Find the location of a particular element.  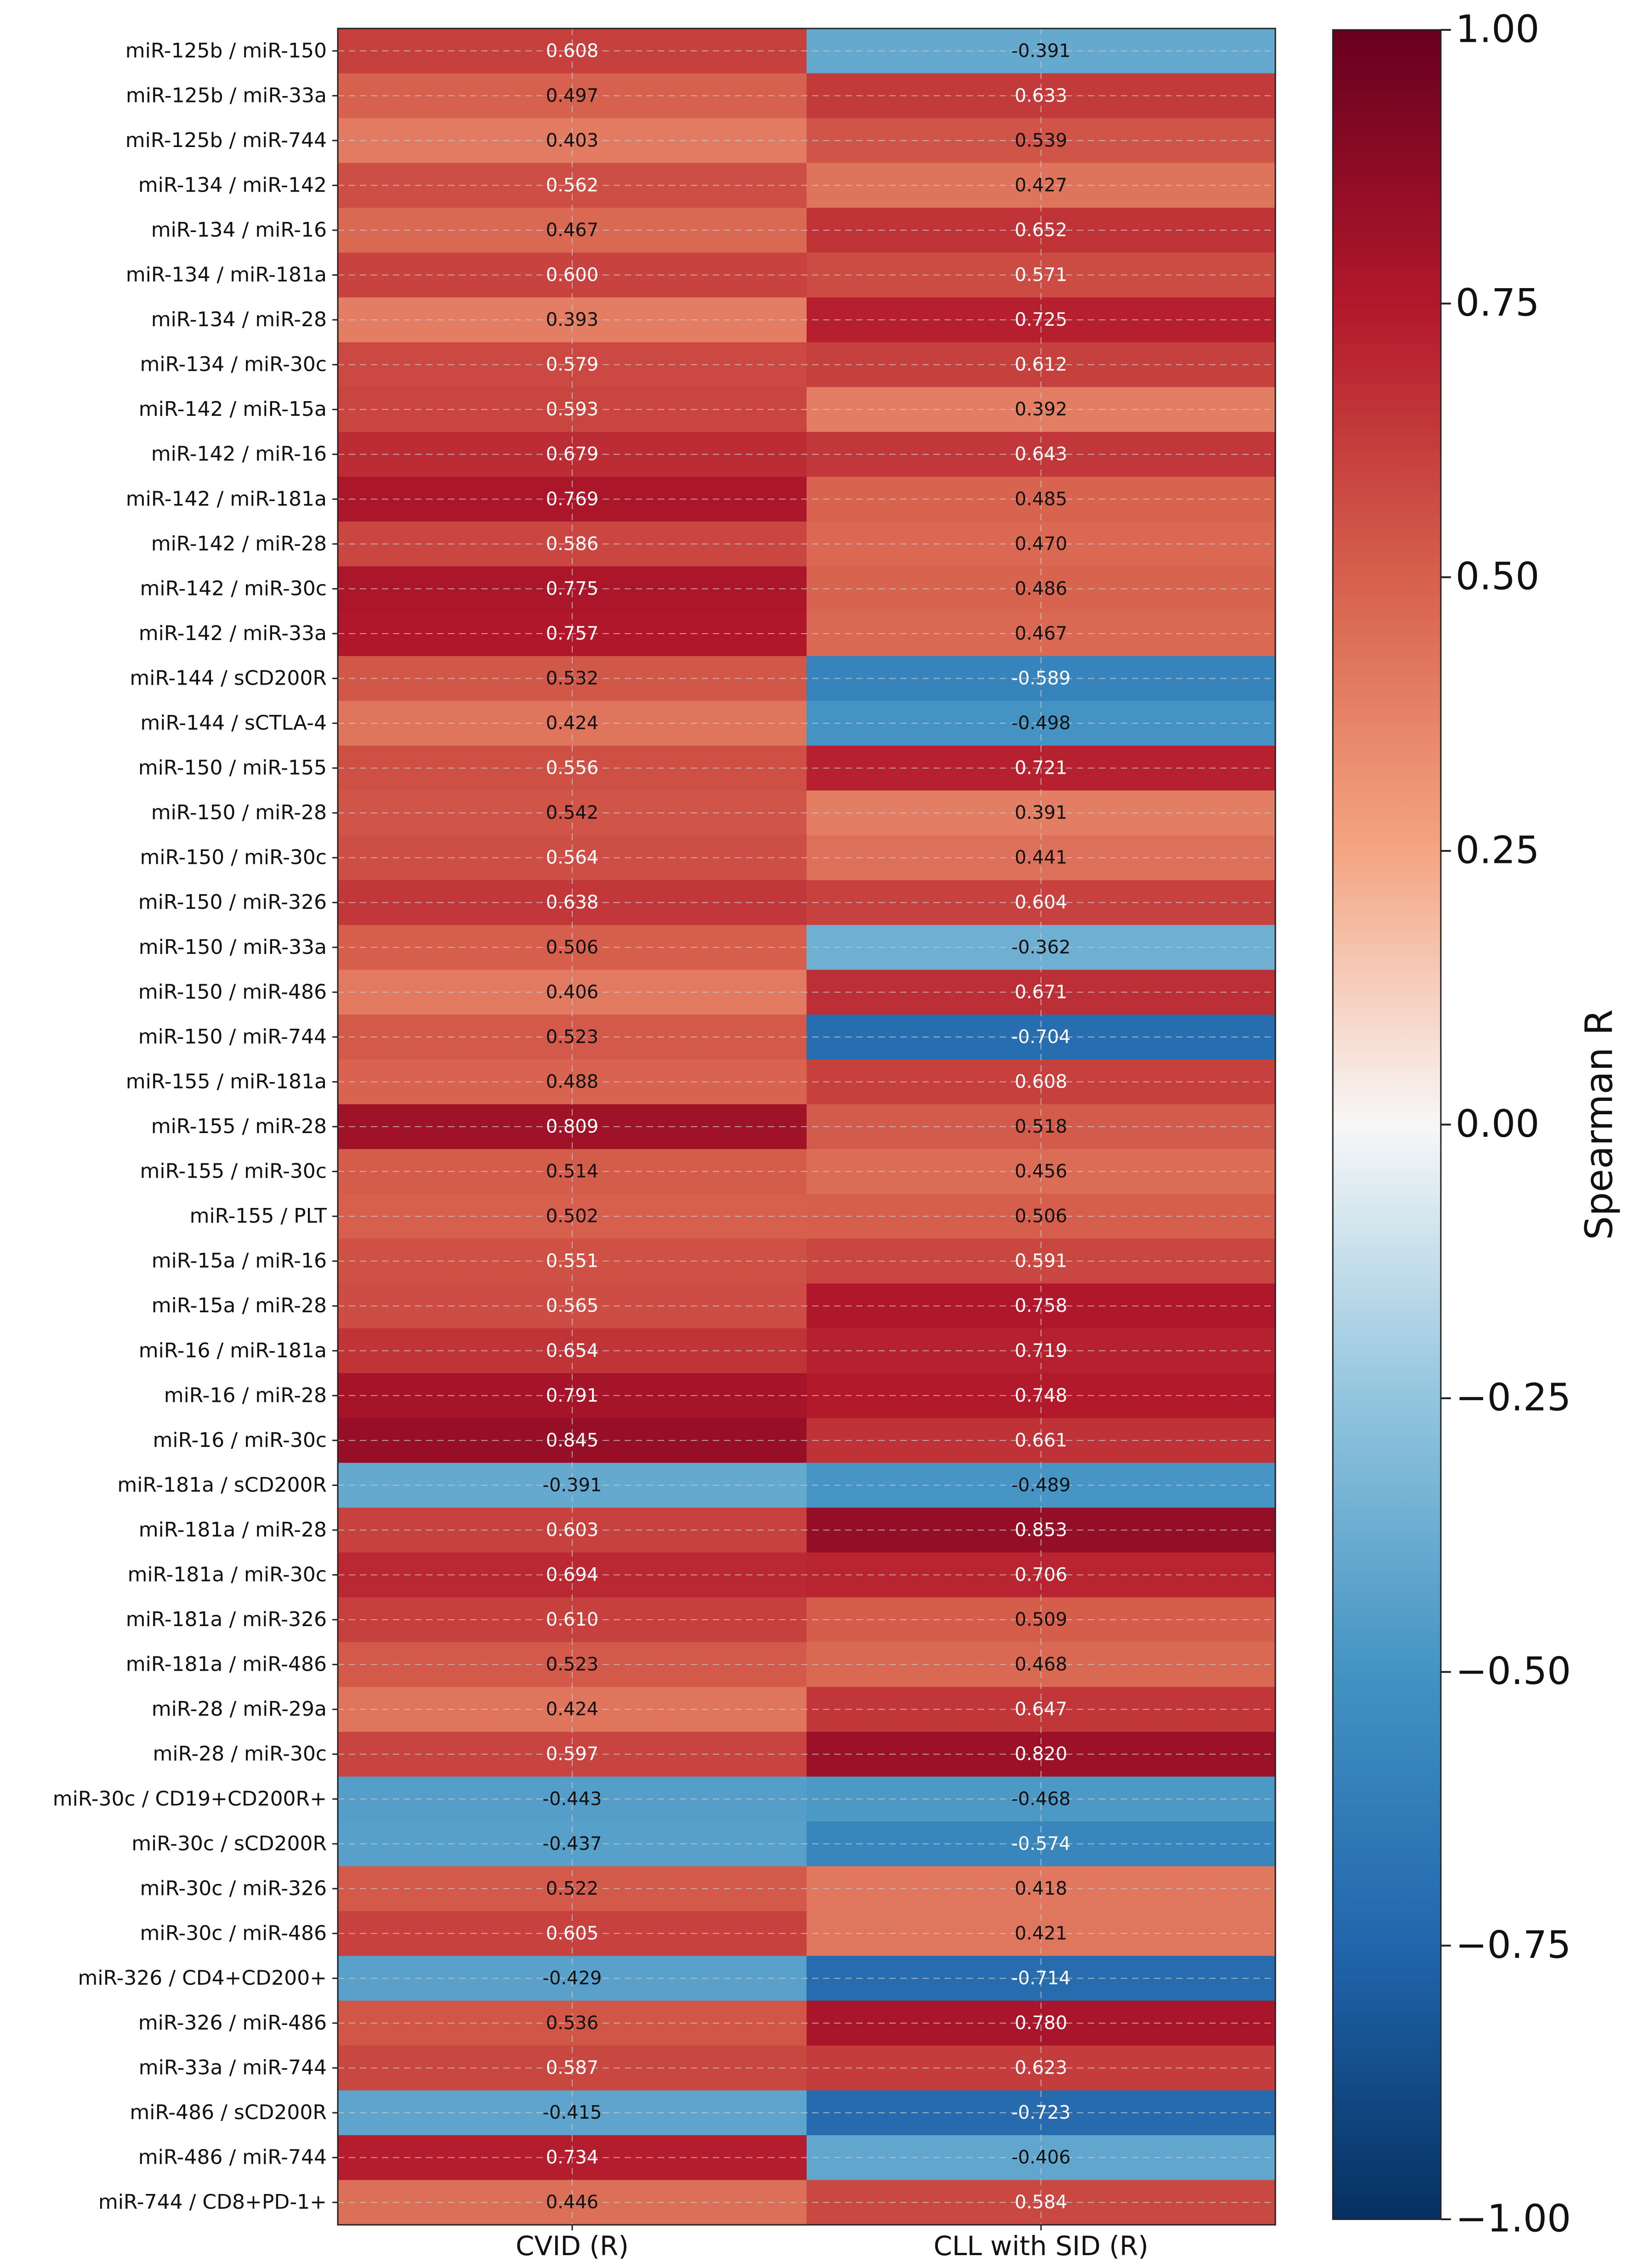

cell-value-label: 0.612 is located at coordinates (1041, 364).